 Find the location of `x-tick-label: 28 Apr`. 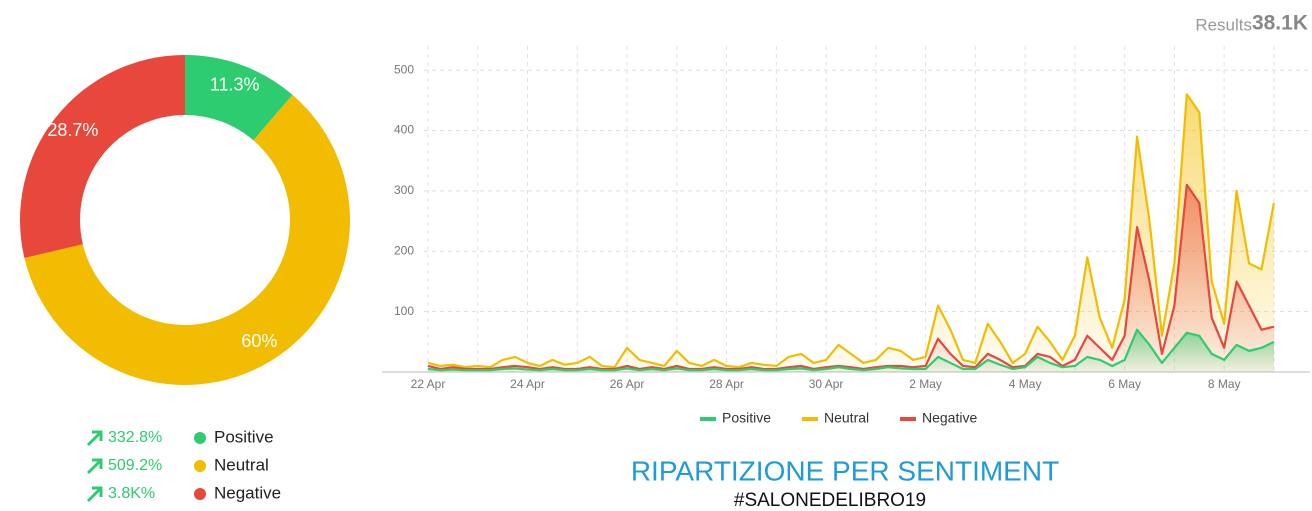

x-tick-label: 28 Apr is located at coordinates (726, 384).